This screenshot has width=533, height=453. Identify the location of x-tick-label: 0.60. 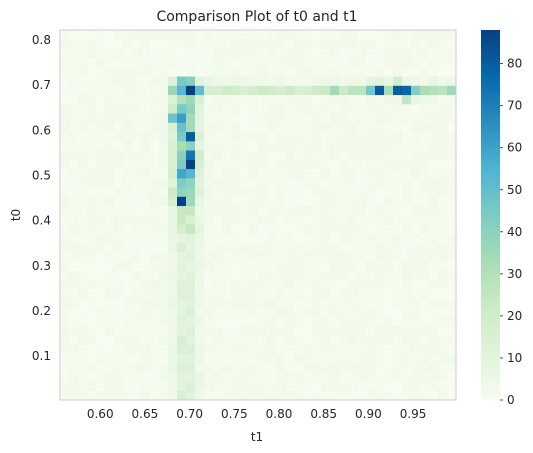
(100, 414).